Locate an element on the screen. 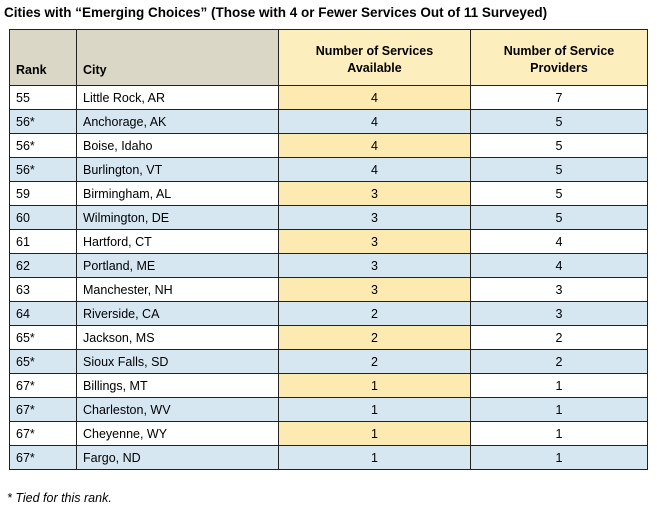  table-row: 56* Boise, Idaho 4 5 is located at coordinates (328, 145).